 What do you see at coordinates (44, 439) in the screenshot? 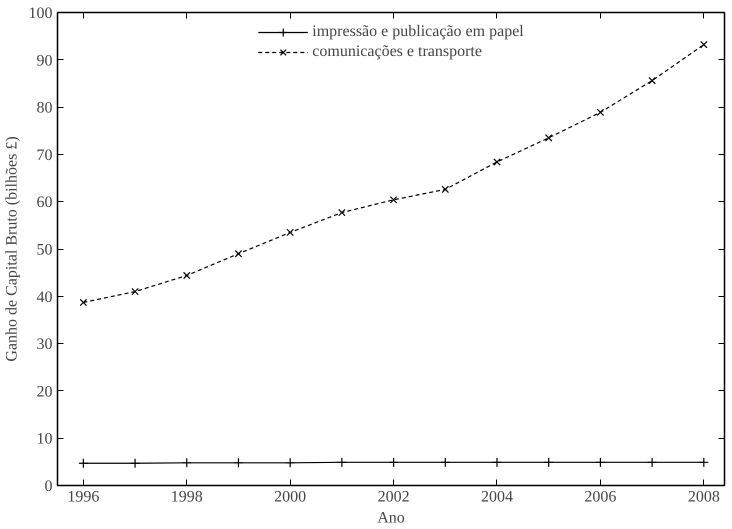
I see `y-tick-label: 10` at bounding box center [44, 439].